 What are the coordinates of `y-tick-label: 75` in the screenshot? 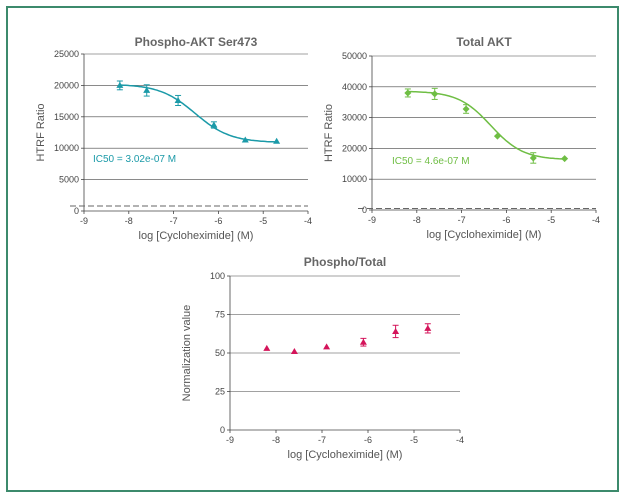 It's located at (220, 315).